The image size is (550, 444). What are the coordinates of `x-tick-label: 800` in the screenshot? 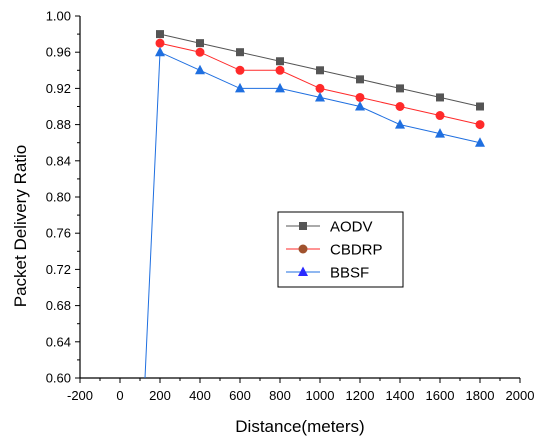 It's located at (280, 395).